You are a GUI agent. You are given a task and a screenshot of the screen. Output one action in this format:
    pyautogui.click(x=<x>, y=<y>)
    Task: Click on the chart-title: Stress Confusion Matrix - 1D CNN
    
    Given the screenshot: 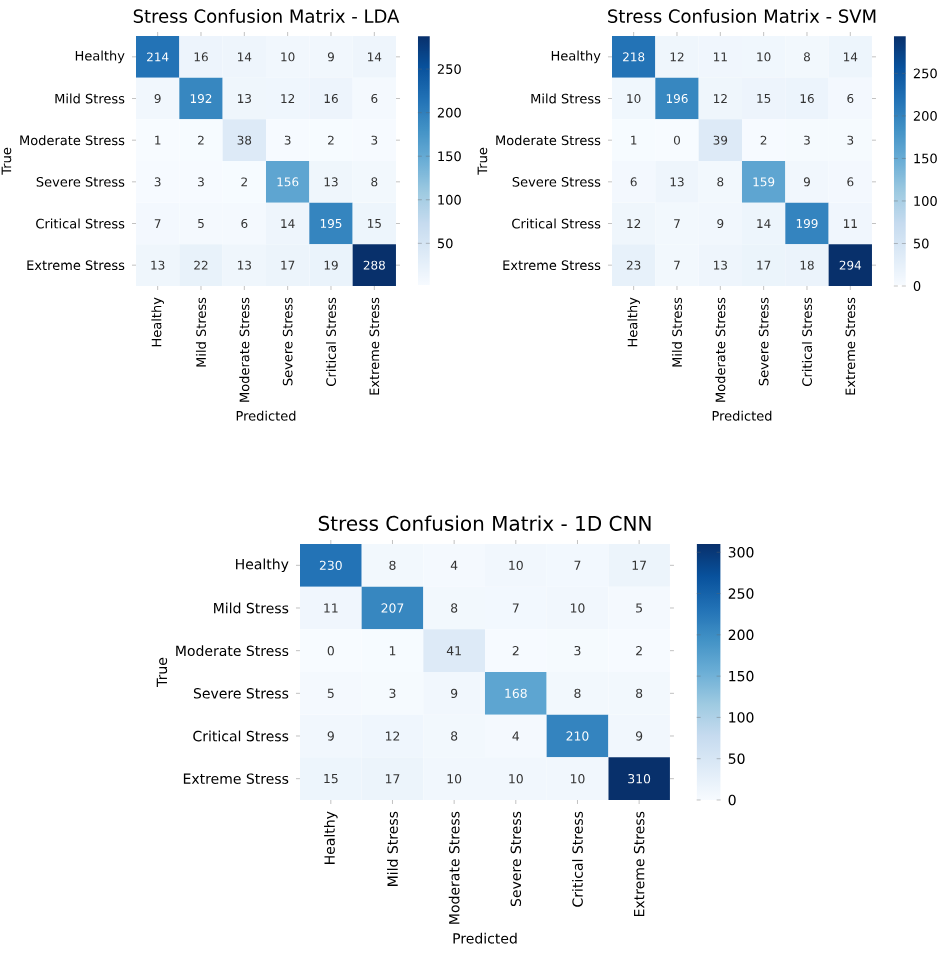 What is the action you would take?
    pyautogui.click(x=484, y=523)
    